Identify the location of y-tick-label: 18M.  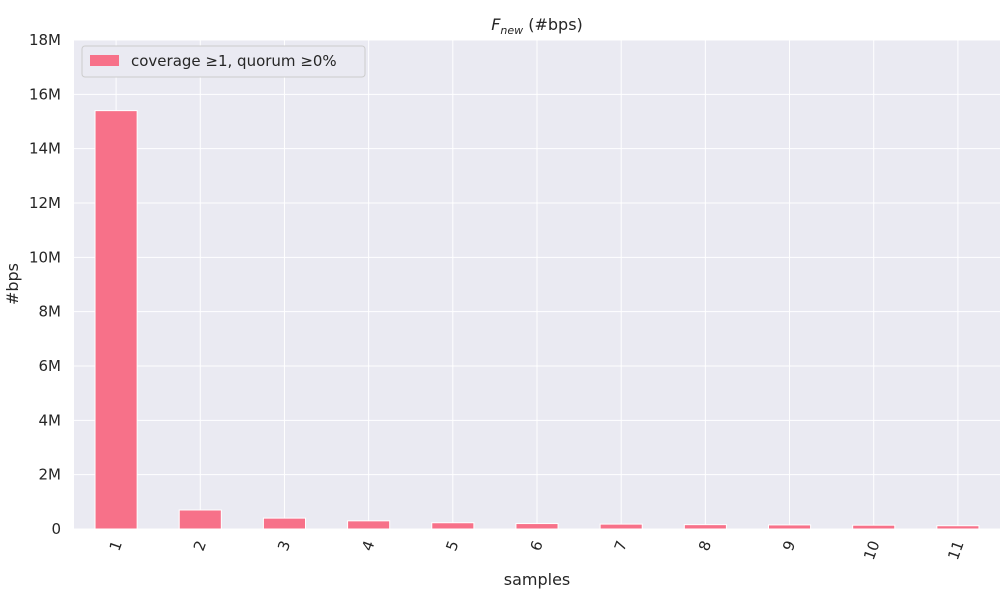
(45, 40).